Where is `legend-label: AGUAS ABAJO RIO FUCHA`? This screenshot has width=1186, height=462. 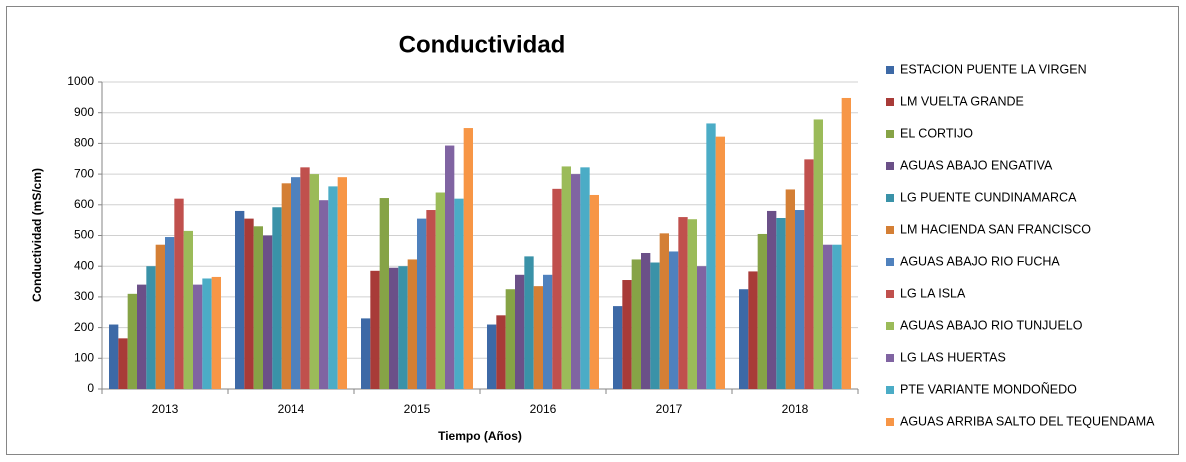
legend-label: AGUAS ABAJO RIO FUCHA is located at coordinates (980, 261).